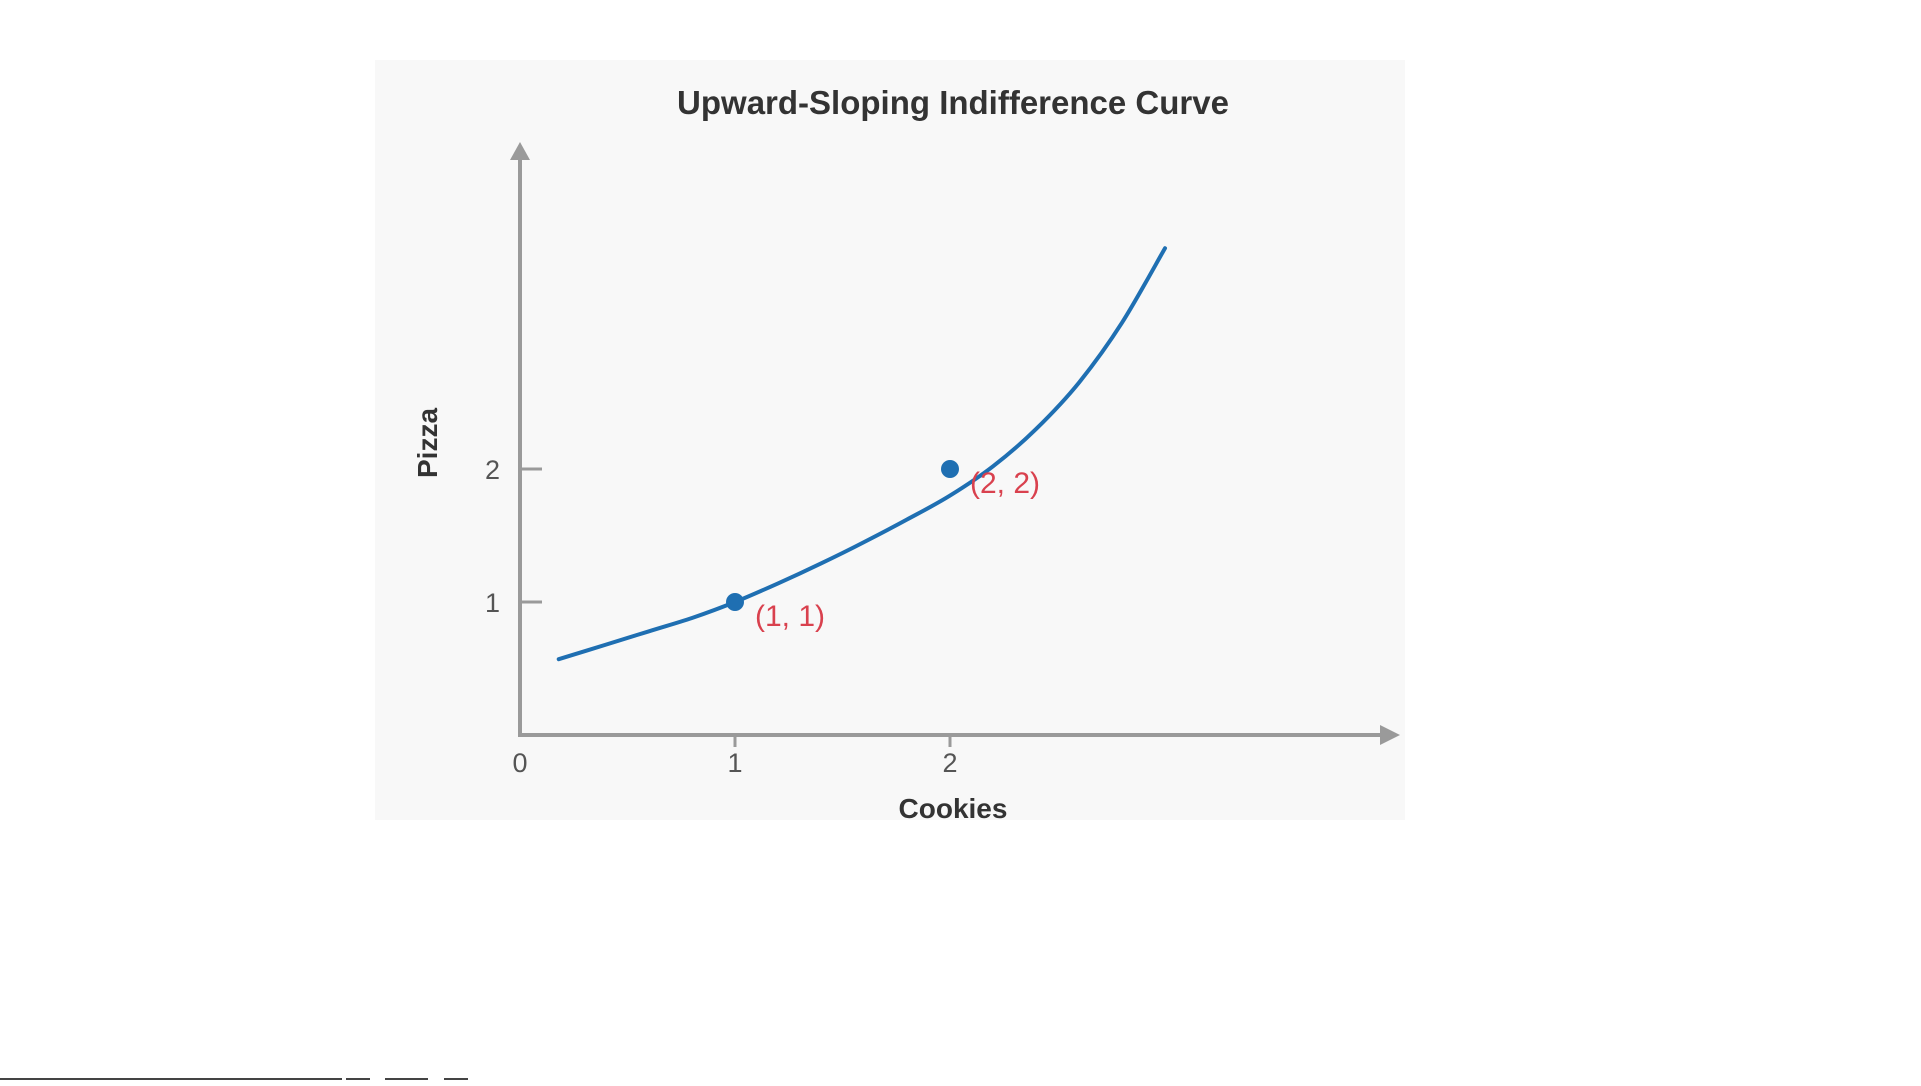 The height and width of the screenshot is (1086, 1921). I want to click on x-axis-title: Cookies, so click(953, 808).